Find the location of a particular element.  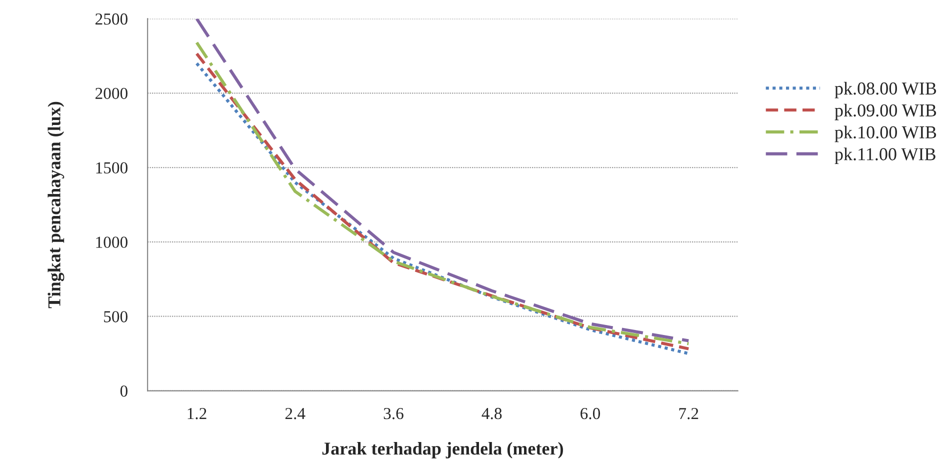

x-tick-label: 3.6 is located at coordinates (394, 414).